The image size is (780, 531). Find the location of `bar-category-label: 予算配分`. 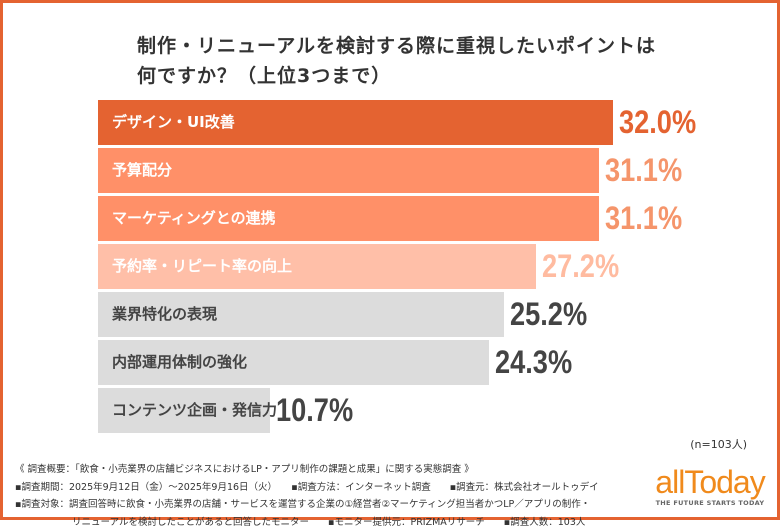

bar-category-label: 予算配分 is located at coordinates (142, 170).